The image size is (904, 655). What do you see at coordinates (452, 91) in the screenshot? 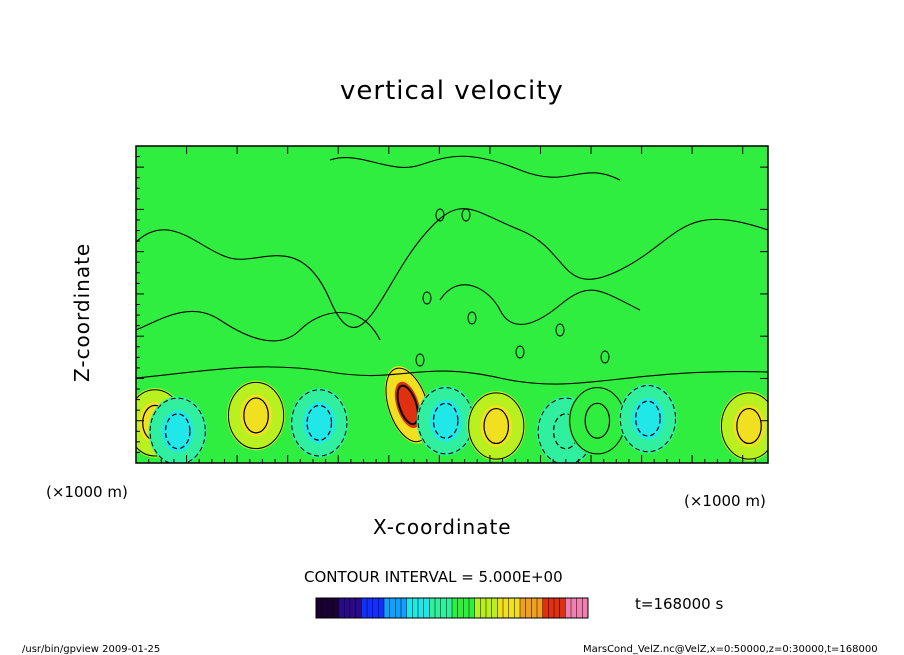
I see `chart-title: vertical velocity` at bounding box center [452, 91].